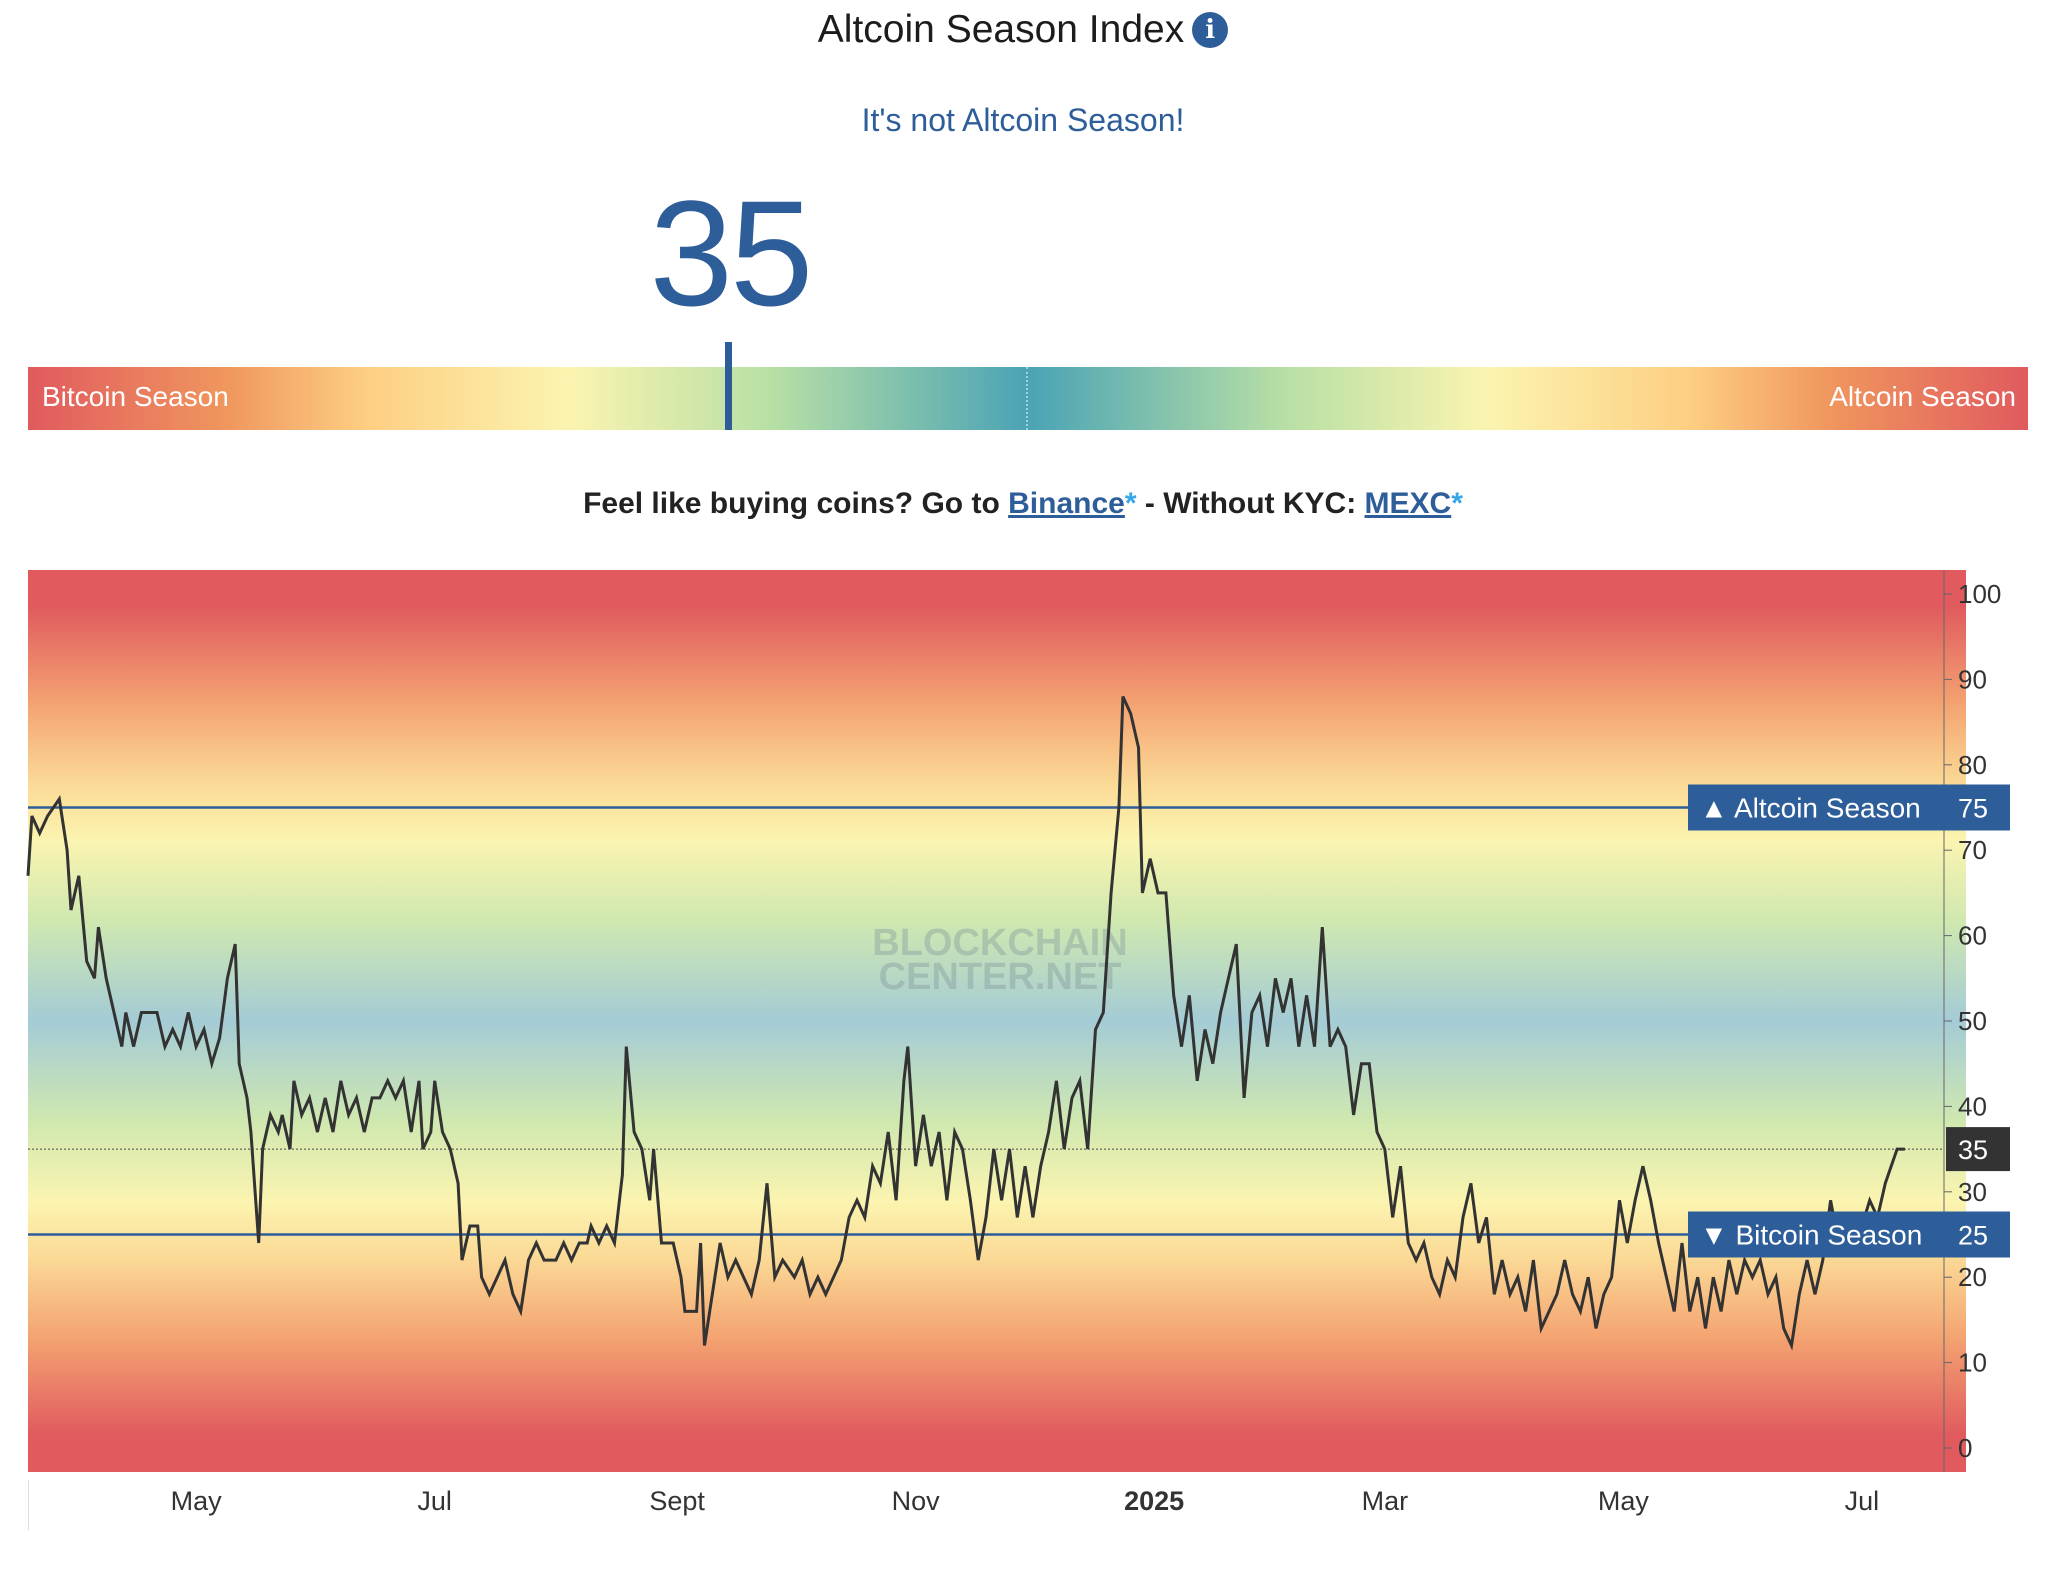  I want to click on info-icon: i, so click(1210, 30).